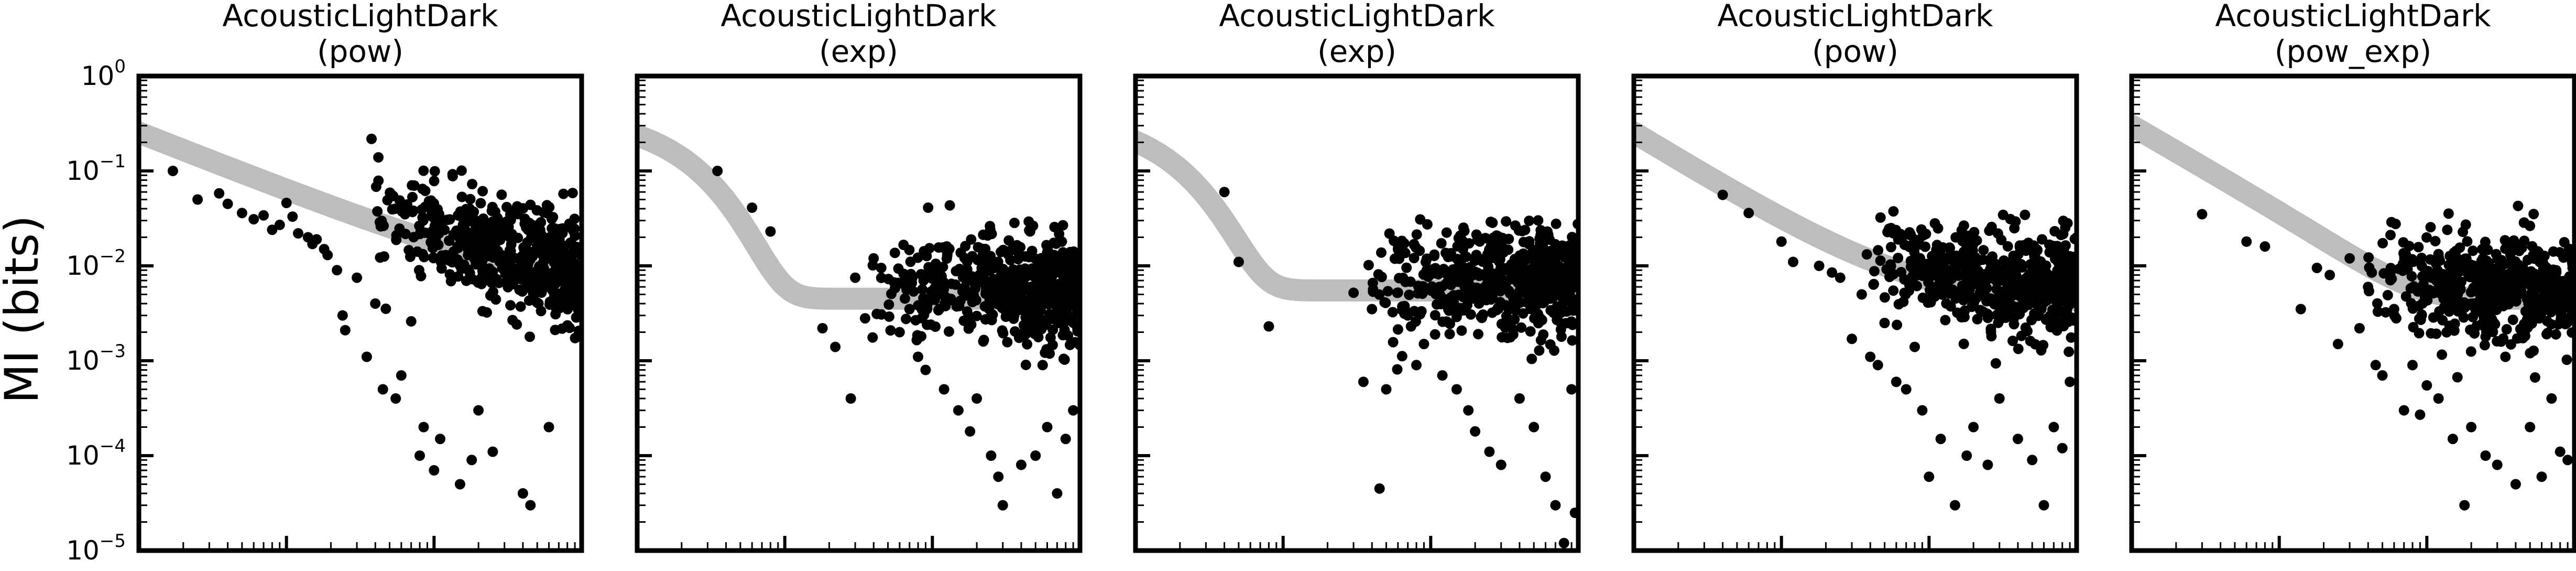  What do you see at coordinates (1356, 51) in the screenshot?
I see `subplot-subtitle: (exp)` at bounding box center [1356, 51].